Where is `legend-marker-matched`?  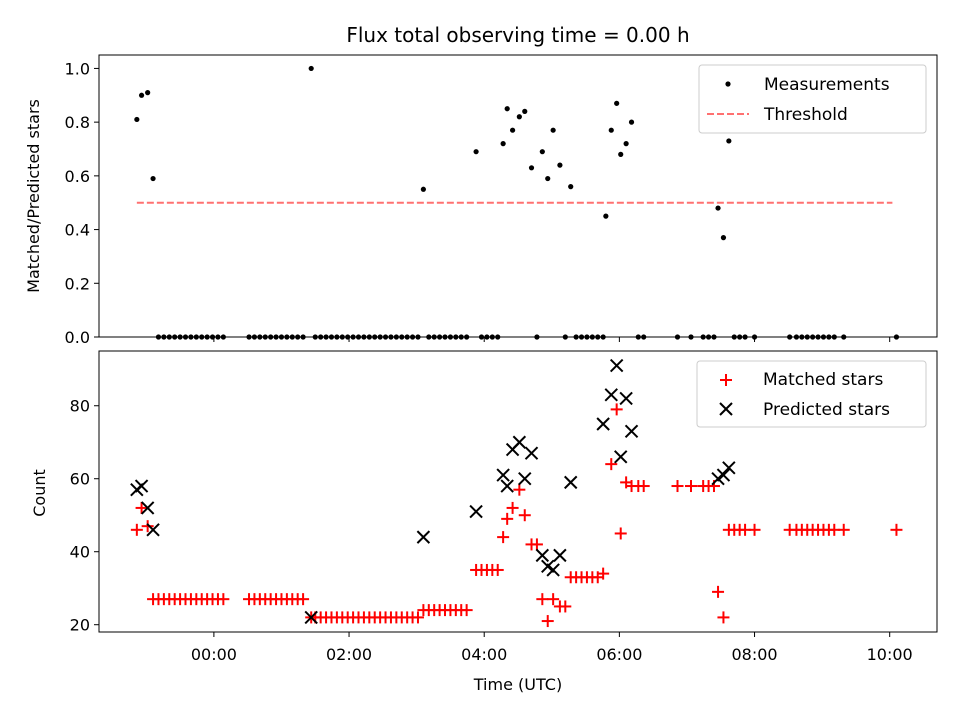
legend-marker-matched is located at coordinates (726, 380).